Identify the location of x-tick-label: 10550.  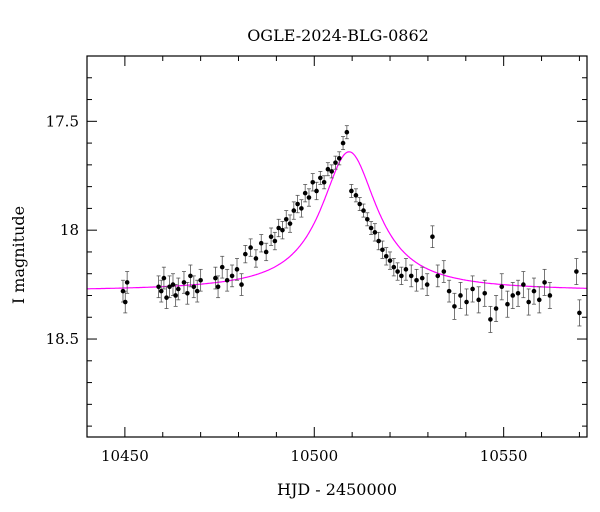
(504, 456).